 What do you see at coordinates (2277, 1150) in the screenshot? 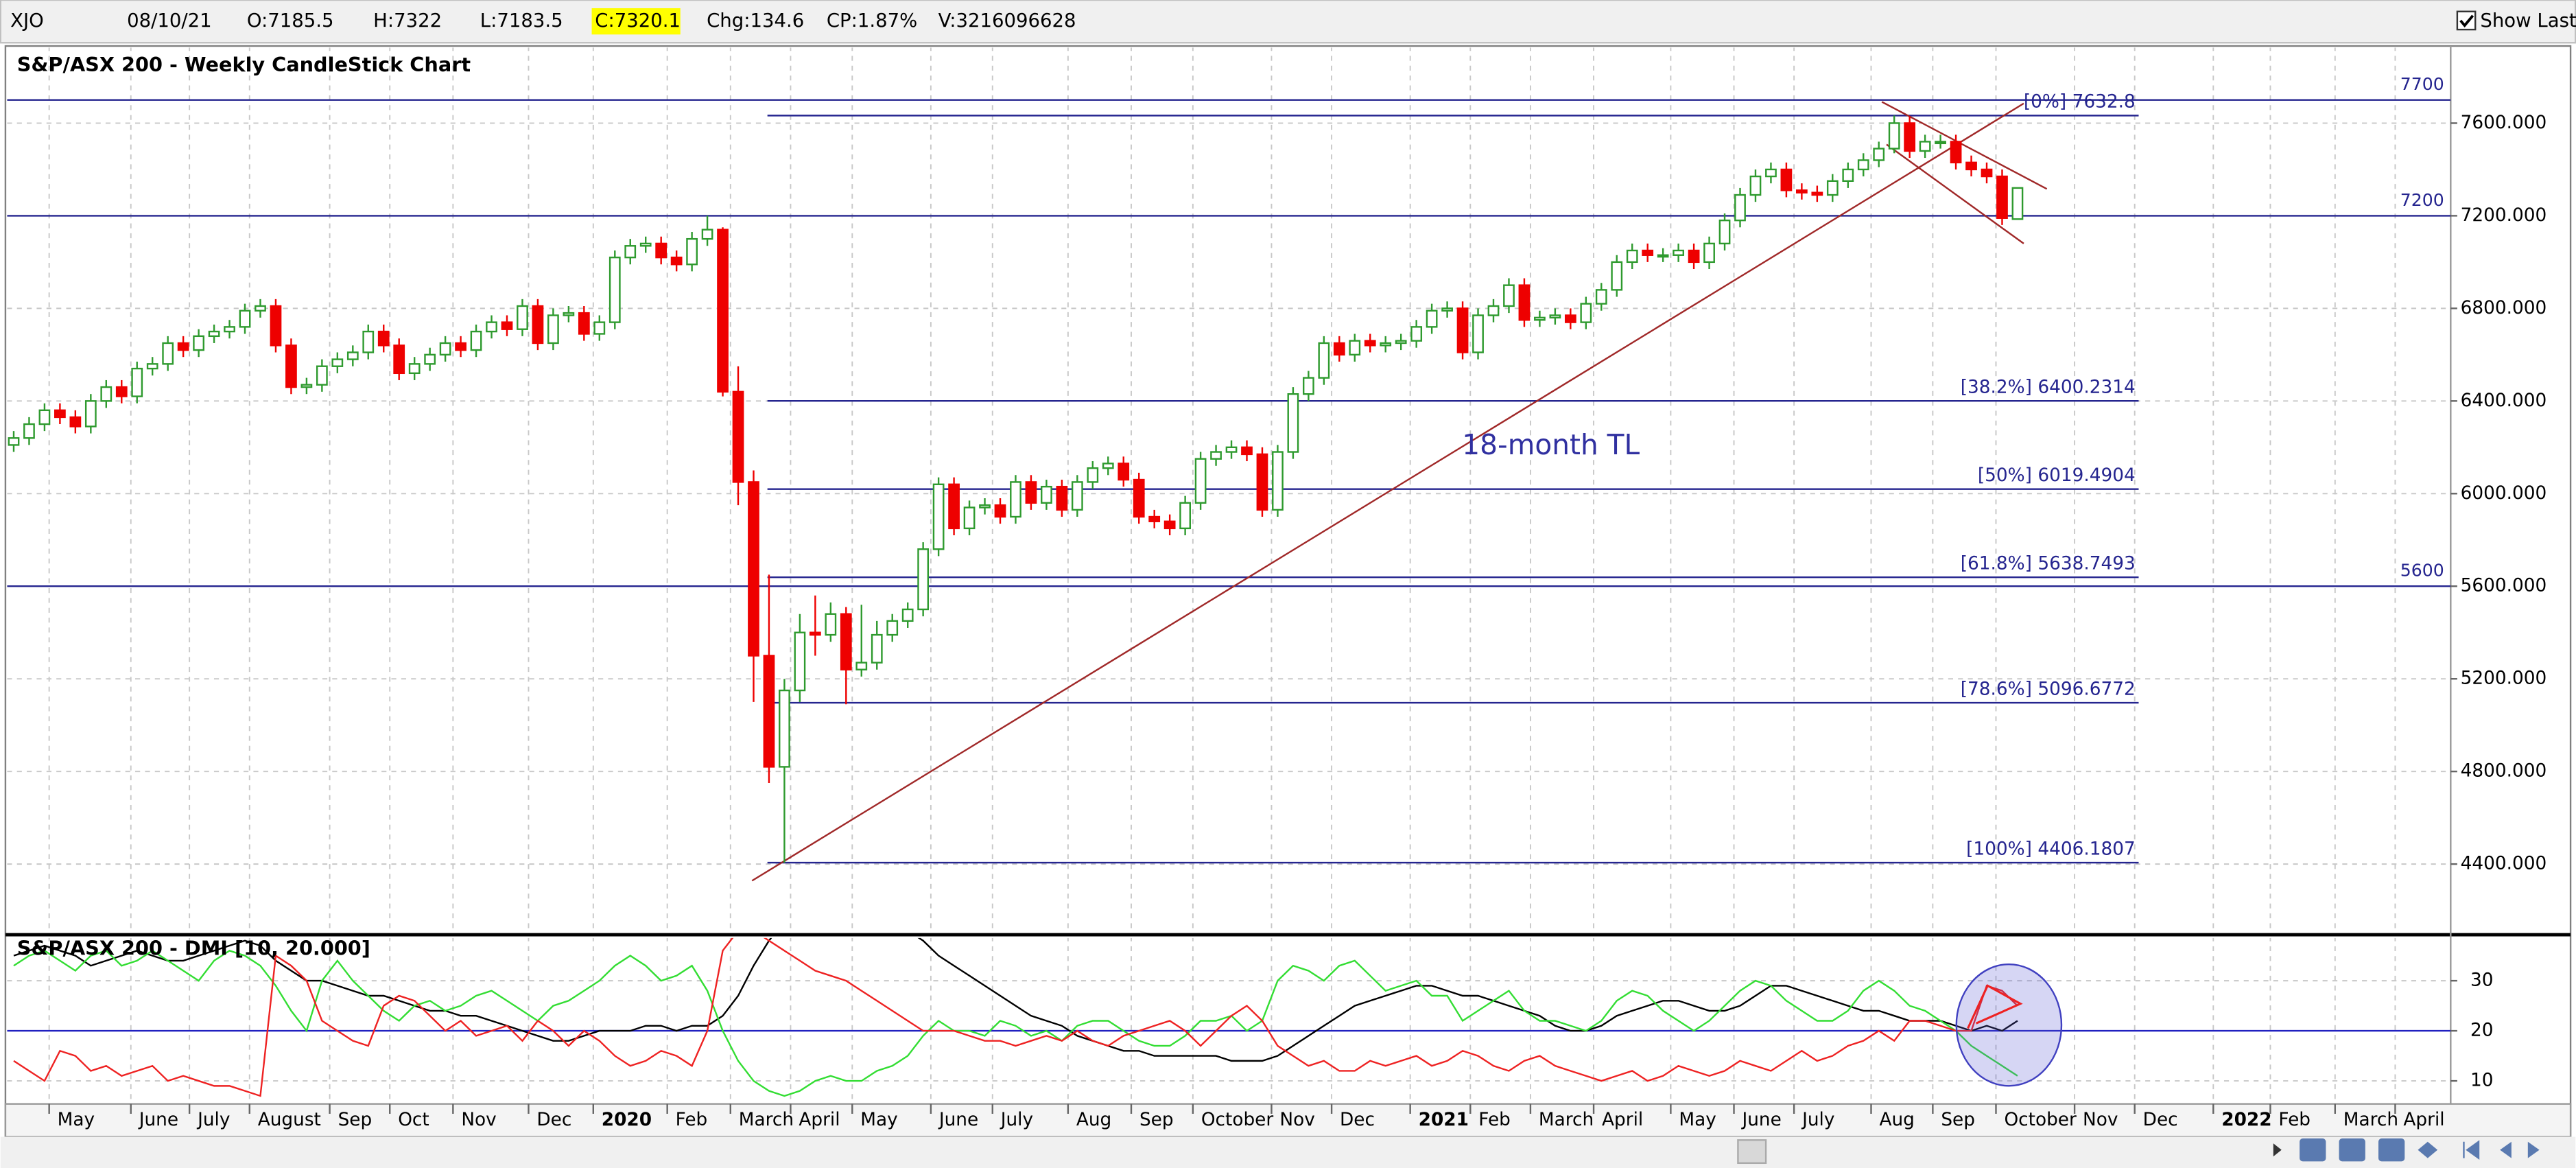
I see `scroll-right-button` at bounding box center [2277, 1150].